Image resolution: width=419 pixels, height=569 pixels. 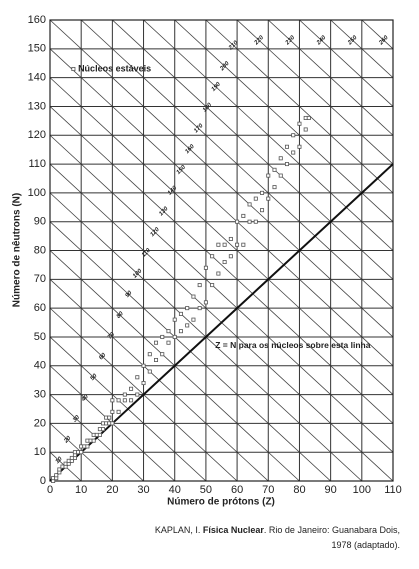 What do you see at coordinates (40, 423) in the screenshot?
I see `y-tick-label: 20` at bounding box center [40, 423].